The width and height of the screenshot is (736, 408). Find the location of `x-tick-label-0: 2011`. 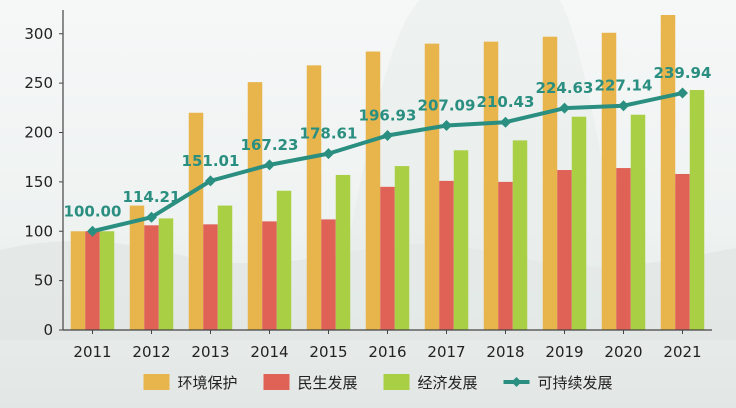

x-tick-label-0: 2011 is located at coordinates (92, 352).